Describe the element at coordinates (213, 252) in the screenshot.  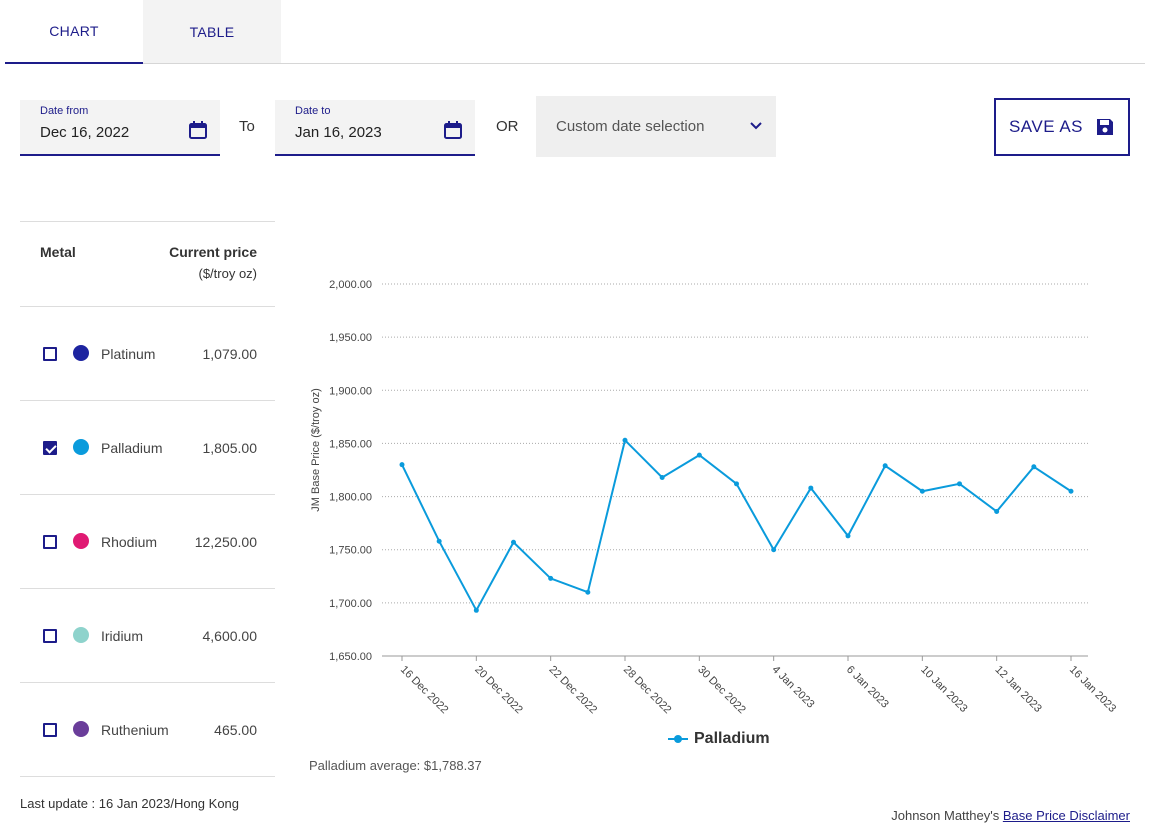
I see `header-current-price: Current price` at that location.